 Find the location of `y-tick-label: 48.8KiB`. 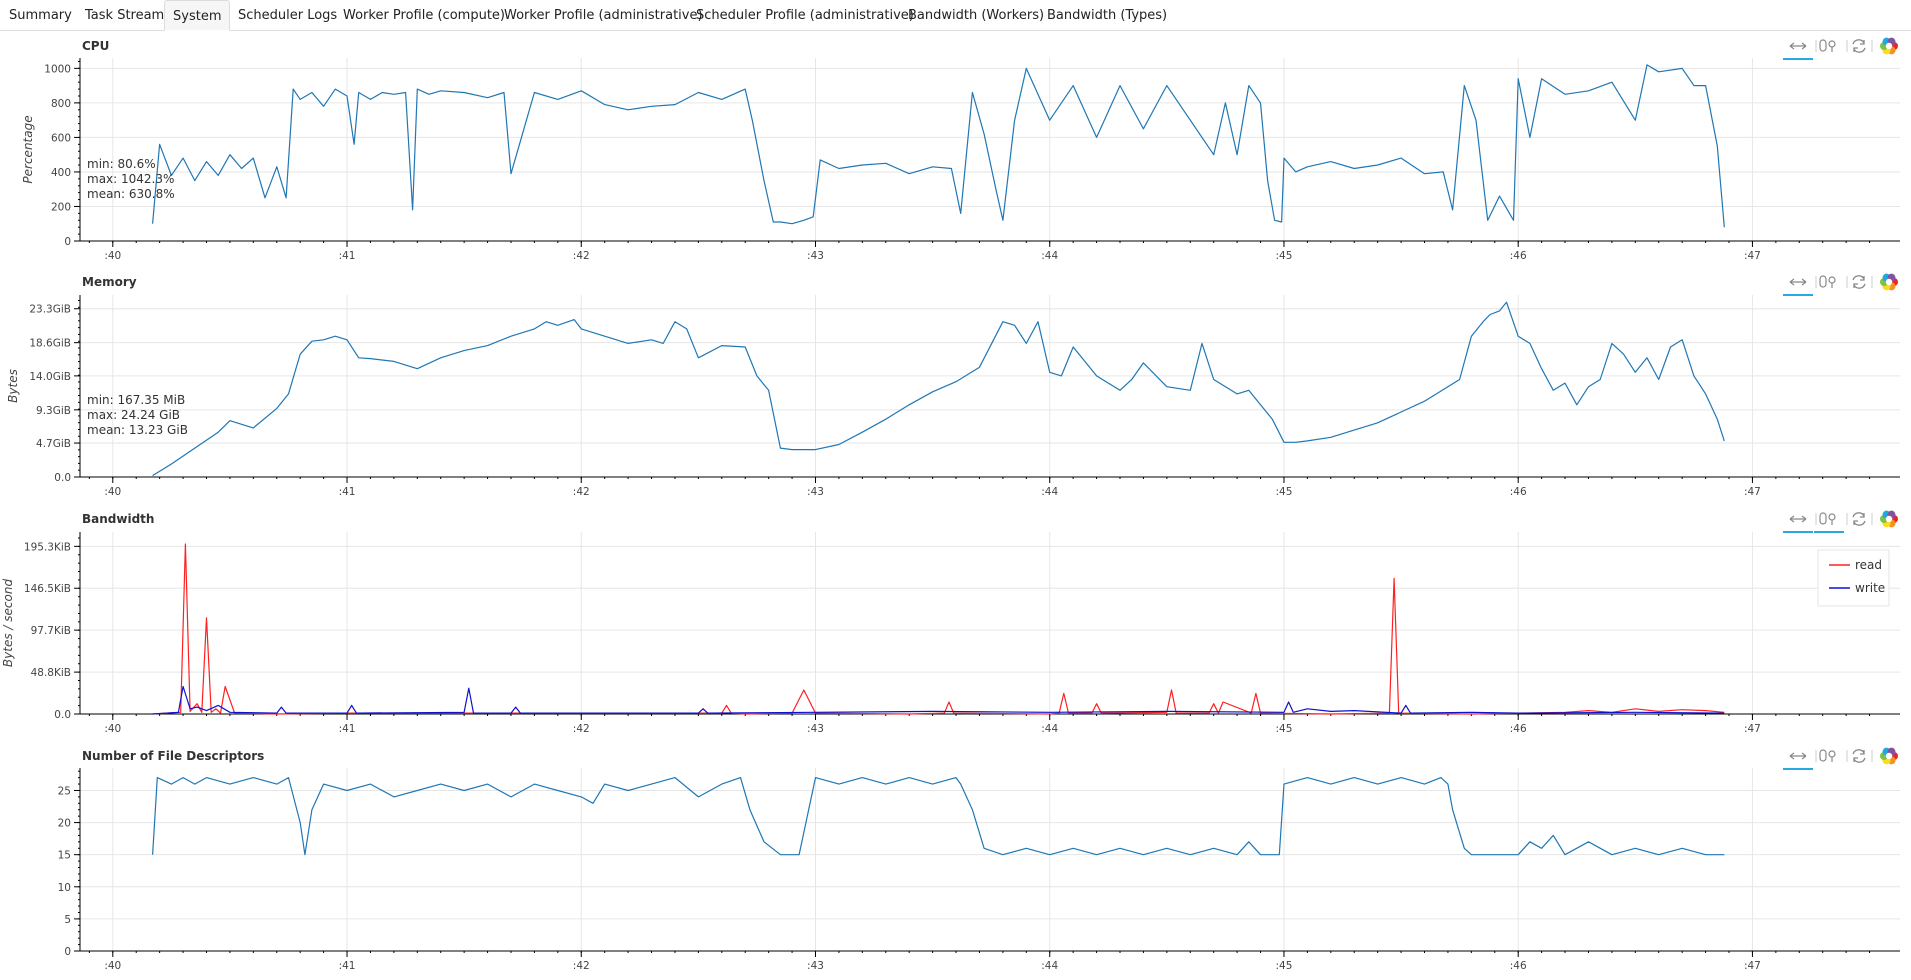

y-tick-label: 48.8KiB is located at coordinates (51, 673).